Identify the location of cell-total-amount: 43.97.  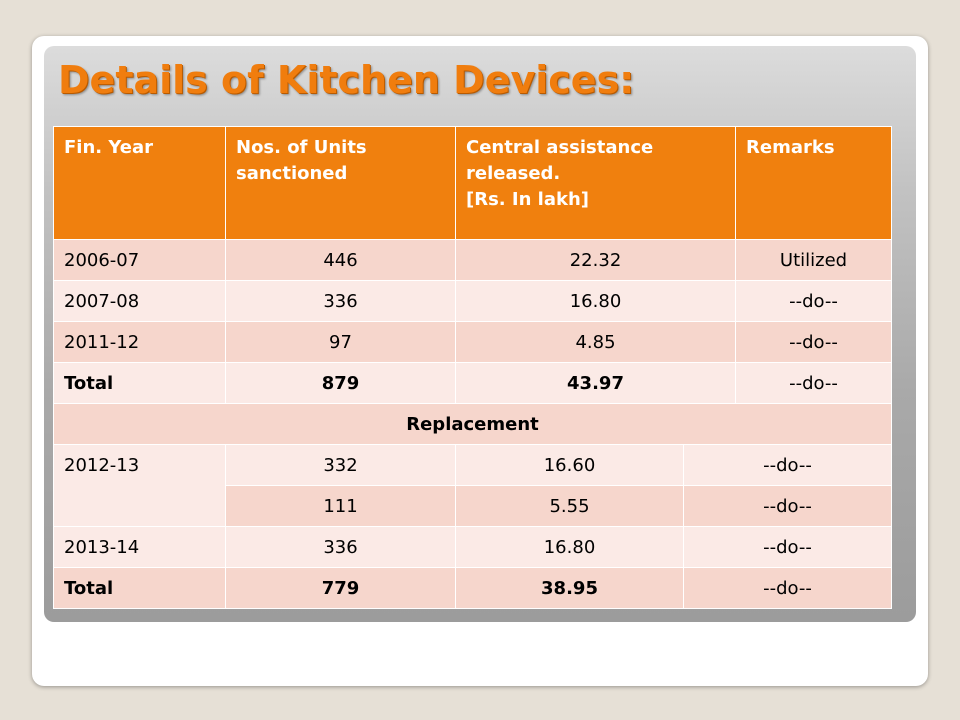
(595, 383).